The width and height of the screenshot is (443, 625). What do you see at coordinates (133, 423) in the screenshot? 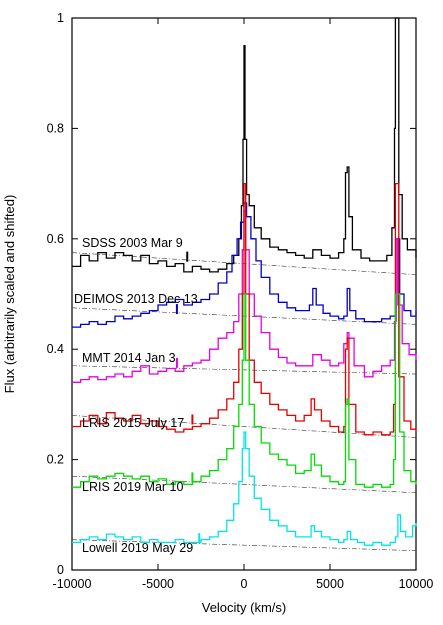
I see `series-3-label: LRIS 2015 July 17` at bounding box center [133, 423].